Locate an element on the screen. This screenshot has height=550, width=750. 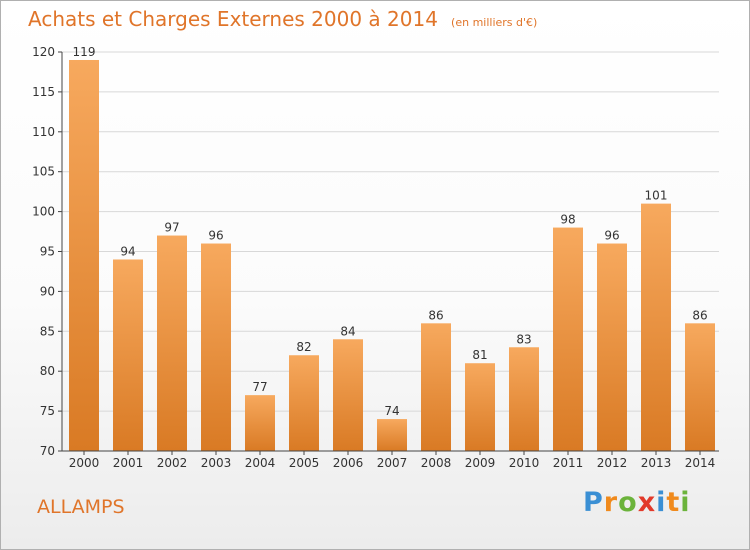
data-label: 83 is located at coordinates (523, 339).